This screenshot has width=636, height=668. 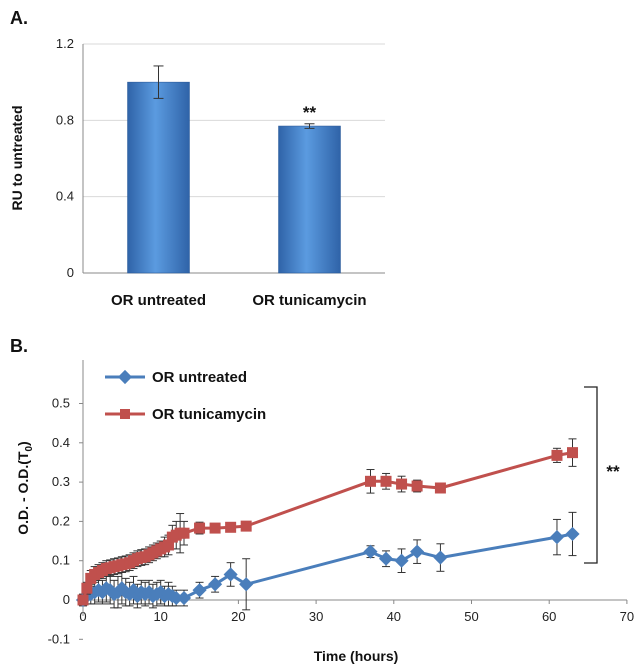 I want to click on y-tick-label: 0.2, so click(x=61, y=520).